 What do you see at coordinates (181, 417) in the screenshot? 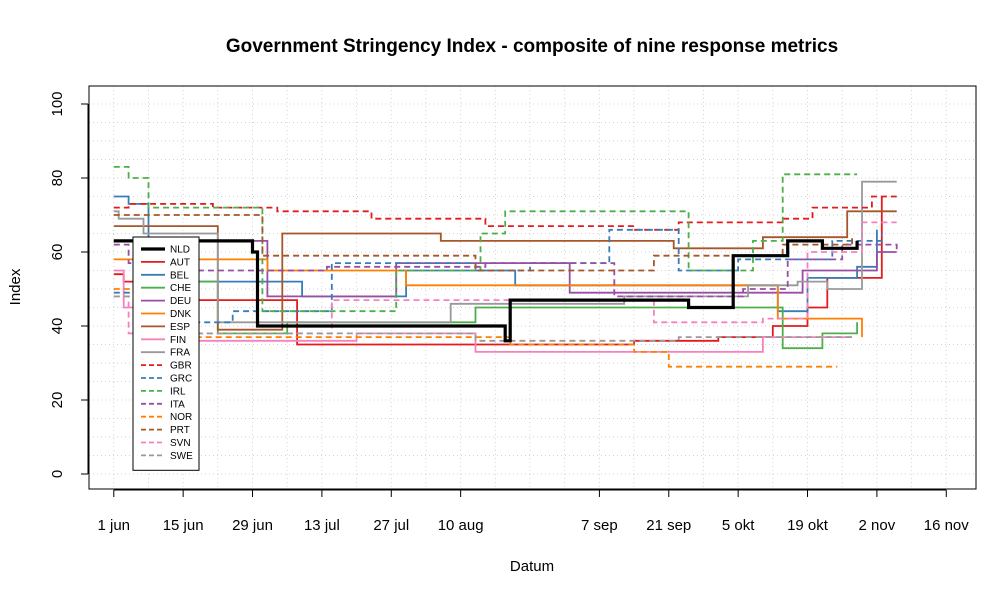
I see `legend-label-nor: NOR` at bounding box center [181, 417].